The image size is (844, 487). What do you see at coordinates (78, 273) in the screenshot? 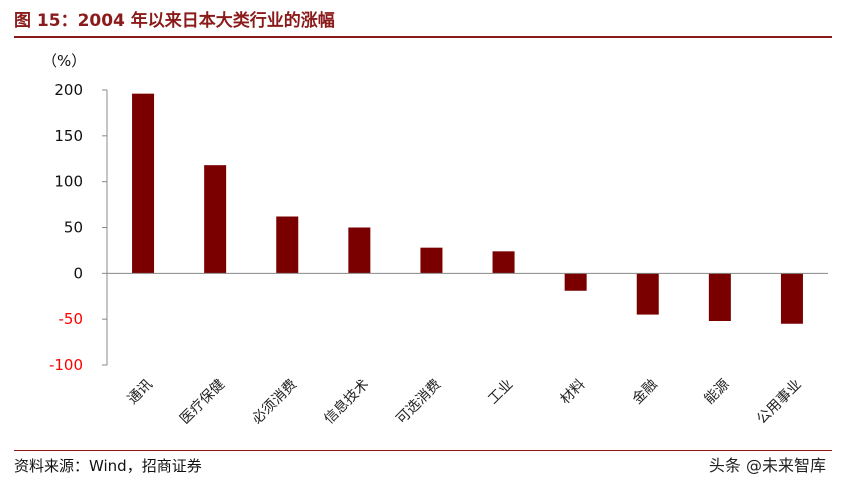
I see `y-tick-label: 0` at bounding box center [78, 273].